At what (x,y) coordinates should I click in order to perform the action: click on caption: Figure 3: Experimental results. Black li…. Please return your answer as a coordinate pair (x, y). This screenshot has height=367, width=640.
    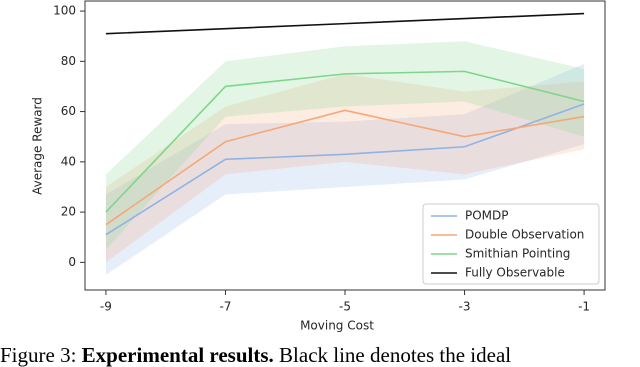
    Looking at the image, I should click on (255, 355).